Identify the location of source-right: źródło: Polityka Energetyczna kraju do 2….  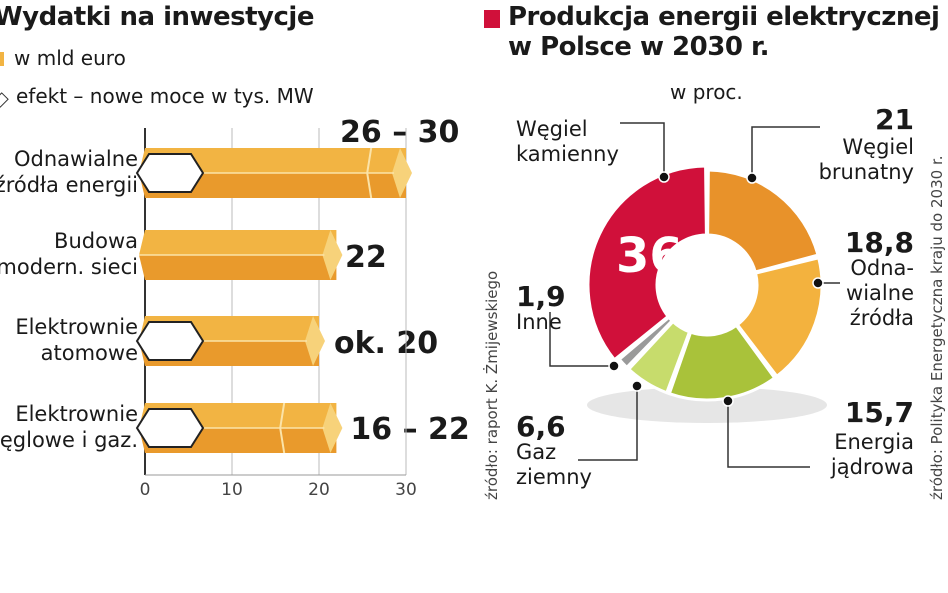
(937, 327).